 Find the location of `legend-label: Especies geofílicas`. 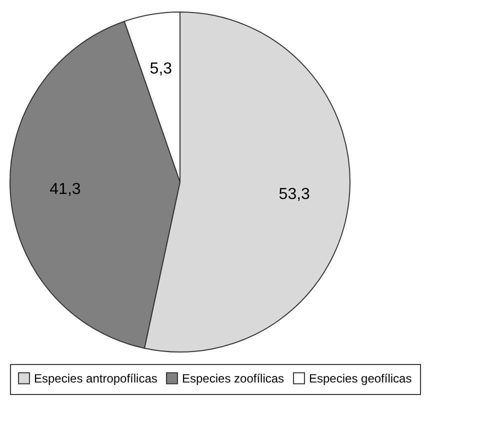

legend-label: Especies geofílicas is located at coordinates (360, 378).